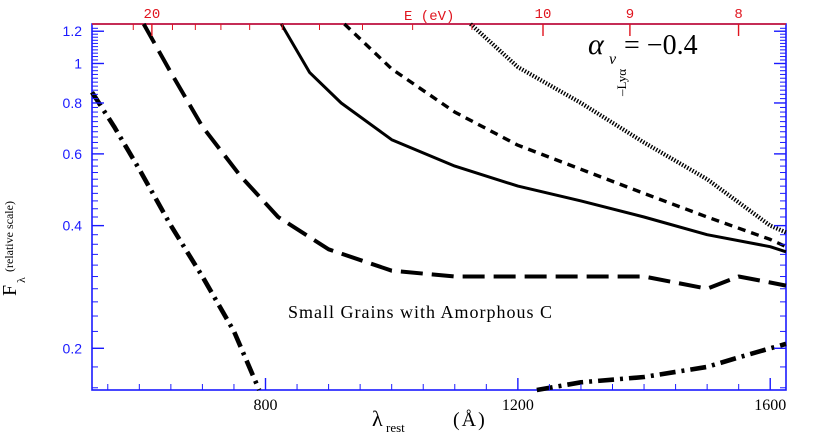  I want to click on y-tick-label: 1, so click(78, 63).